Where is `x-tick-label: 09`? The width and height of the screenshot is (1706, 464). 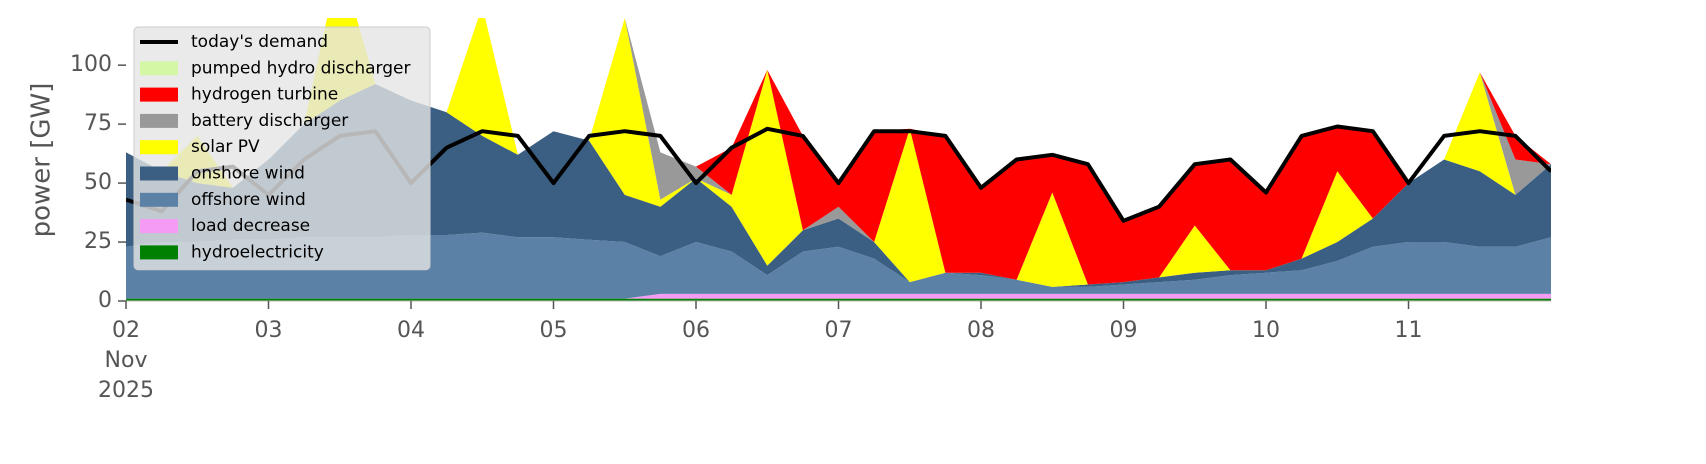
x-tick-label: 09 is located at coordinates (1124, 330).